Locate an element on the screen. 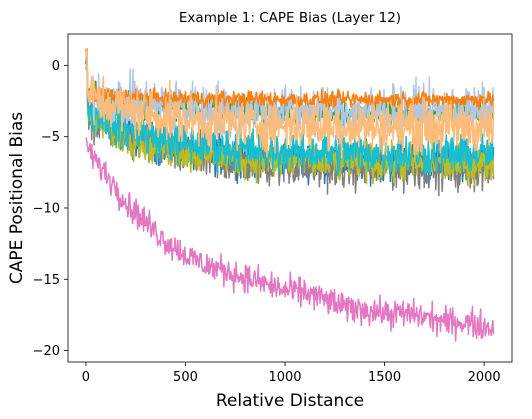  x-tick-label: 500 is located at coordinates (185, 377).